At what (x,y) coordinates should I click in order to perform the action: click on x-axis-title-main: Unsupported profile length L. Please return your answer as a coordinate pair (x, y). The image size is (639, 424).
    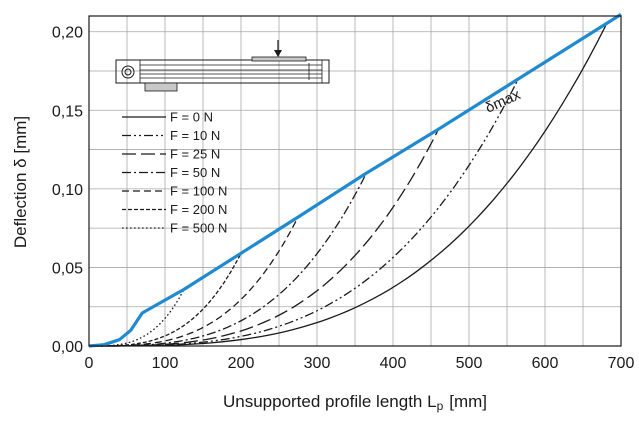
    Looking at the image, I should click on (330, 401).